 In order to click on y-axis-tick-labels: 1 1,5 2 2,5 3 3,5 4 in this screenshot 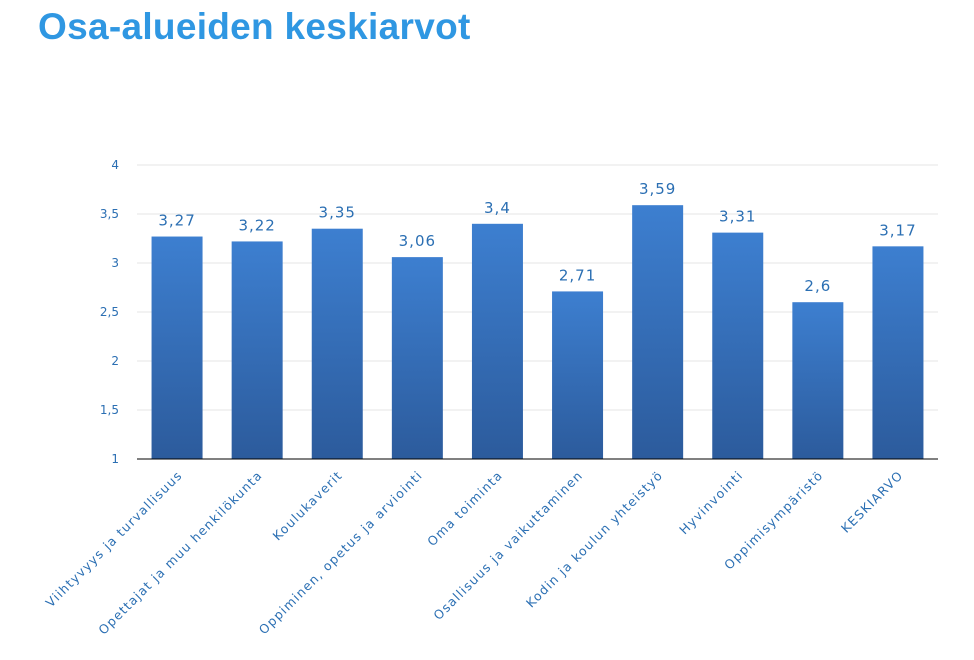, I will do `click(109, 312)`.